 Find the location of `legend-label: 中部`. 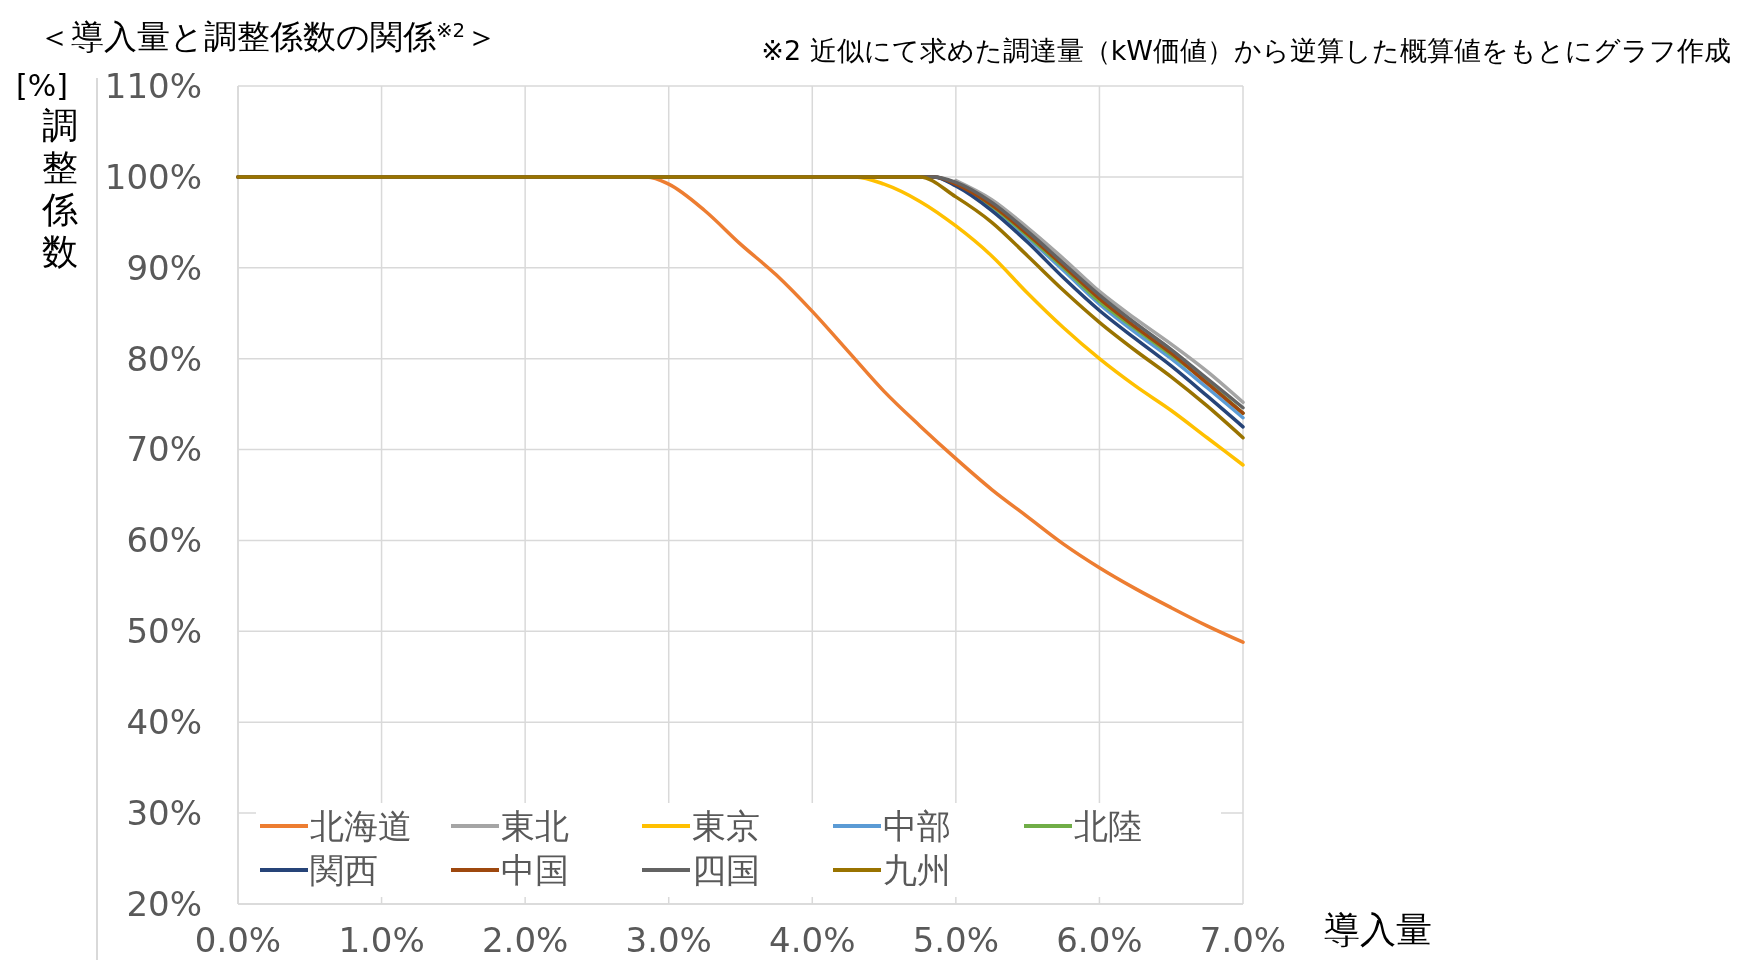

legend-label: 中部 is located at coordinates (917, 826).